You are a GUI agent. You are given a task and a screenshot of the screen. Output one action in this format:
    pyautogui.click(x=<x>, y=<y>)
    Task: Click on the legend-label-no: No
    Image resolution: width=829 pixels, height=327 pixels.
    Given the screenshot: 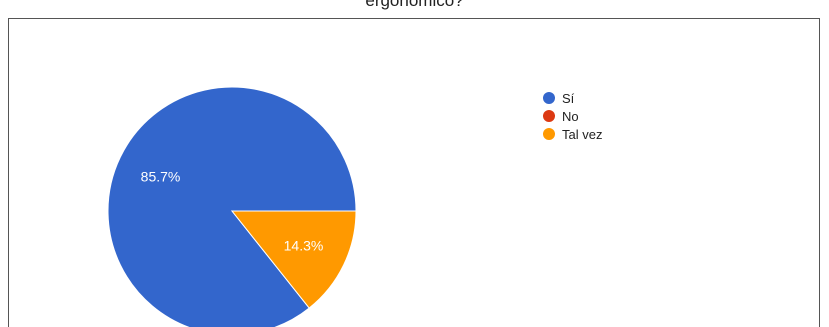 What is the action you would take?
    pyautogui.click(x=570, y=116)
    